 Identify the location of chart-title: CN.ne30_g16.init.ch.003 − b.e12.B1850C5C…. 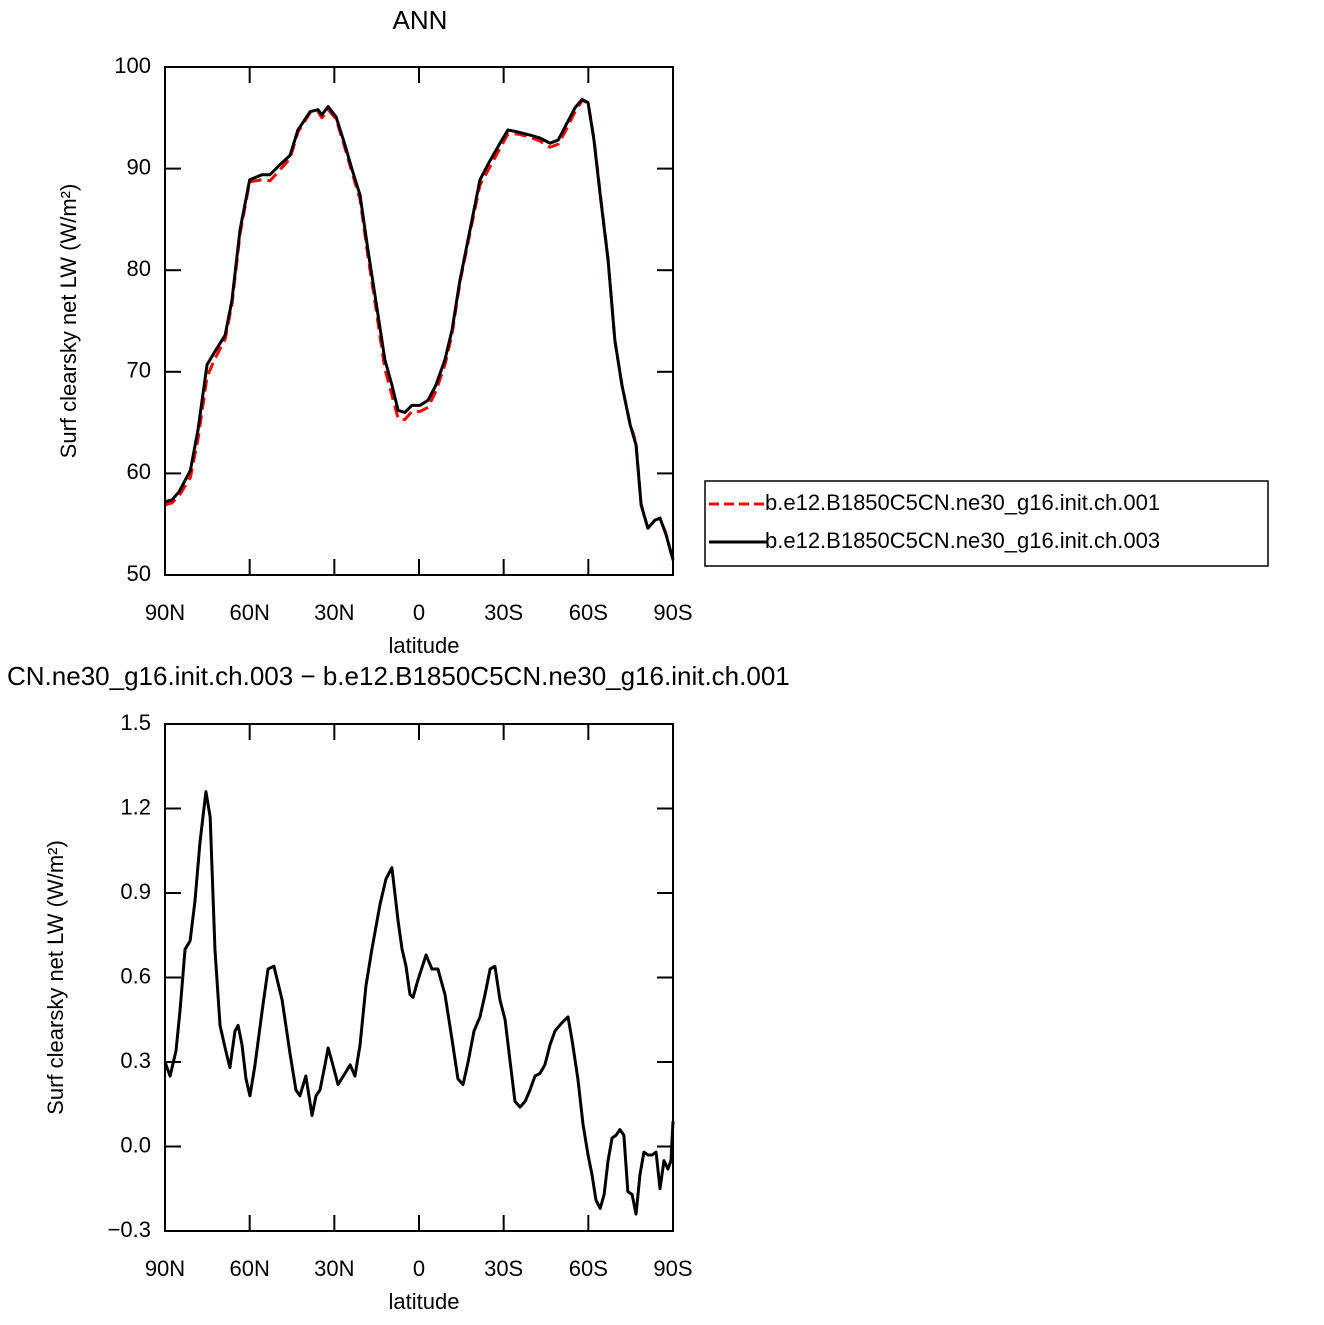
(398, 676).